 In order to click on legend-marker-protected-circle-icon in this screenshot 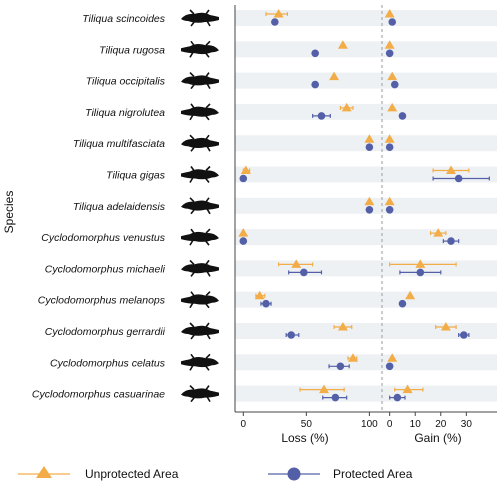, I will do `click(294, 474)`.